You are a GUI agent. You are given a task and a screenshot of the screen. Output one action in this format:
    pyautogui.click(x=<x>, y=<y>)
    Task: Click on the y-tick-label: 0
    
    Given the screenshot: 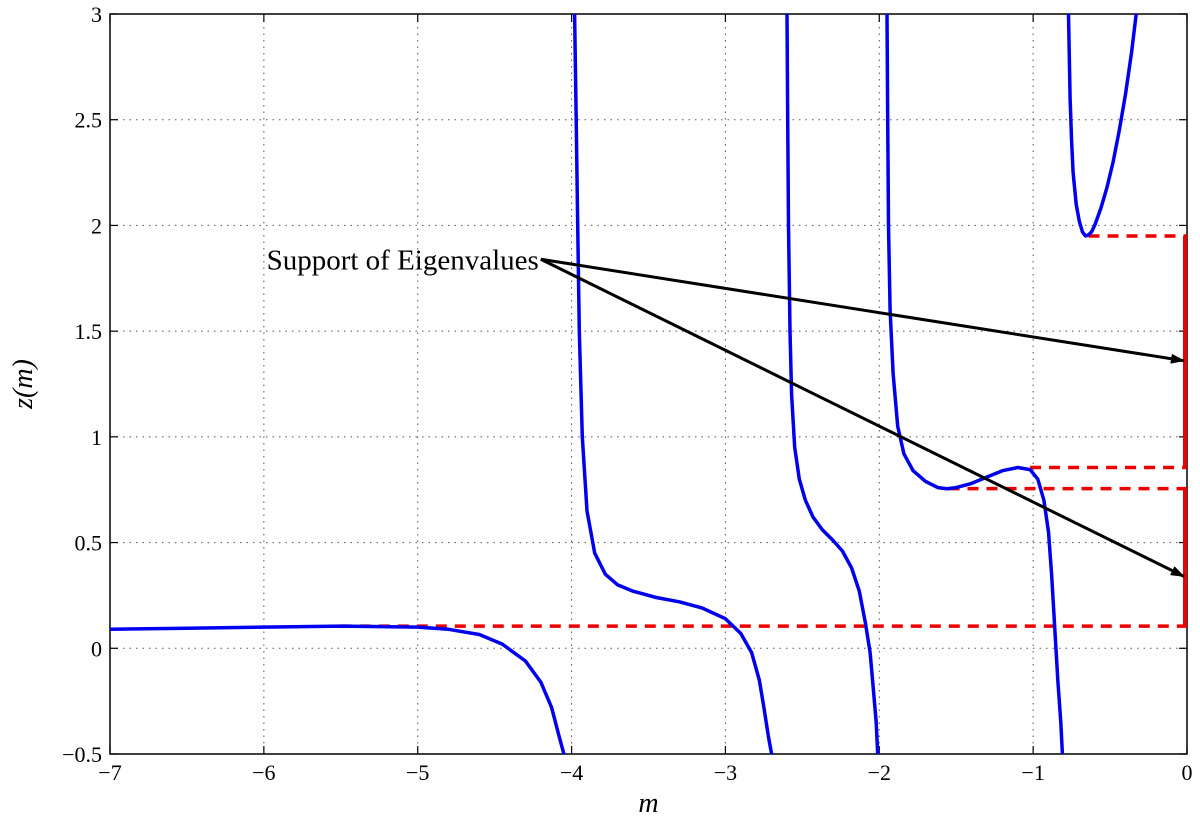 What is the action you would take?
    pyautogui.click(x=96, y=648)
    